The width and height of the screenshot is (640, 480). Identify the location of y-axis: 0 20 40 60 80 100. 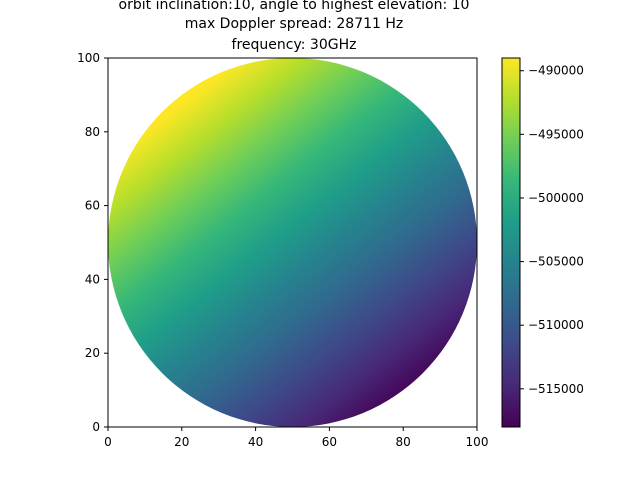
(92, 242).